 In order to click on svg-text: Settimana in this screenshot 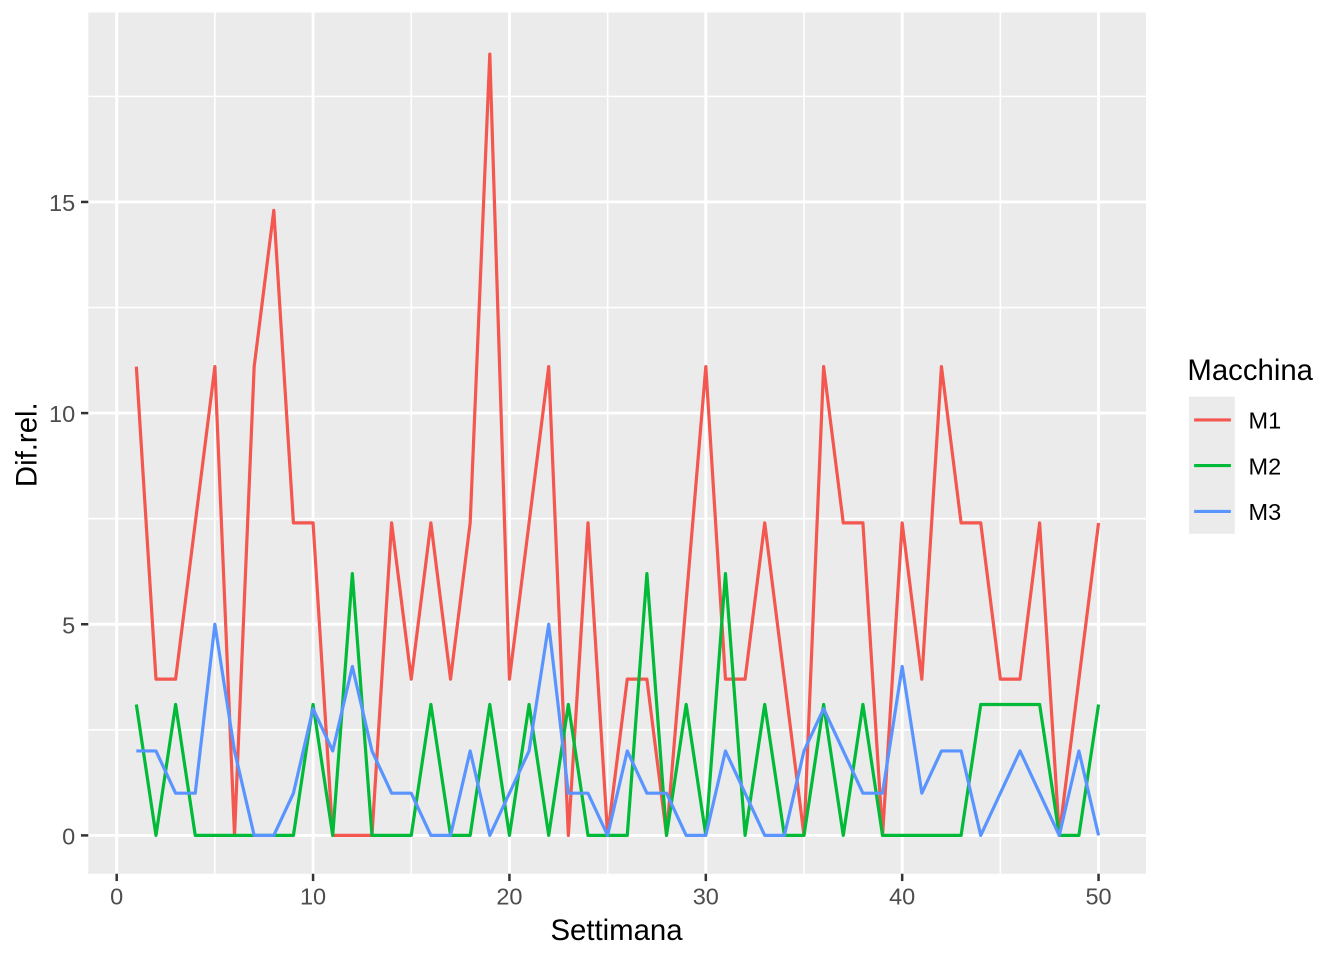, I will do `click(616, 930)`.